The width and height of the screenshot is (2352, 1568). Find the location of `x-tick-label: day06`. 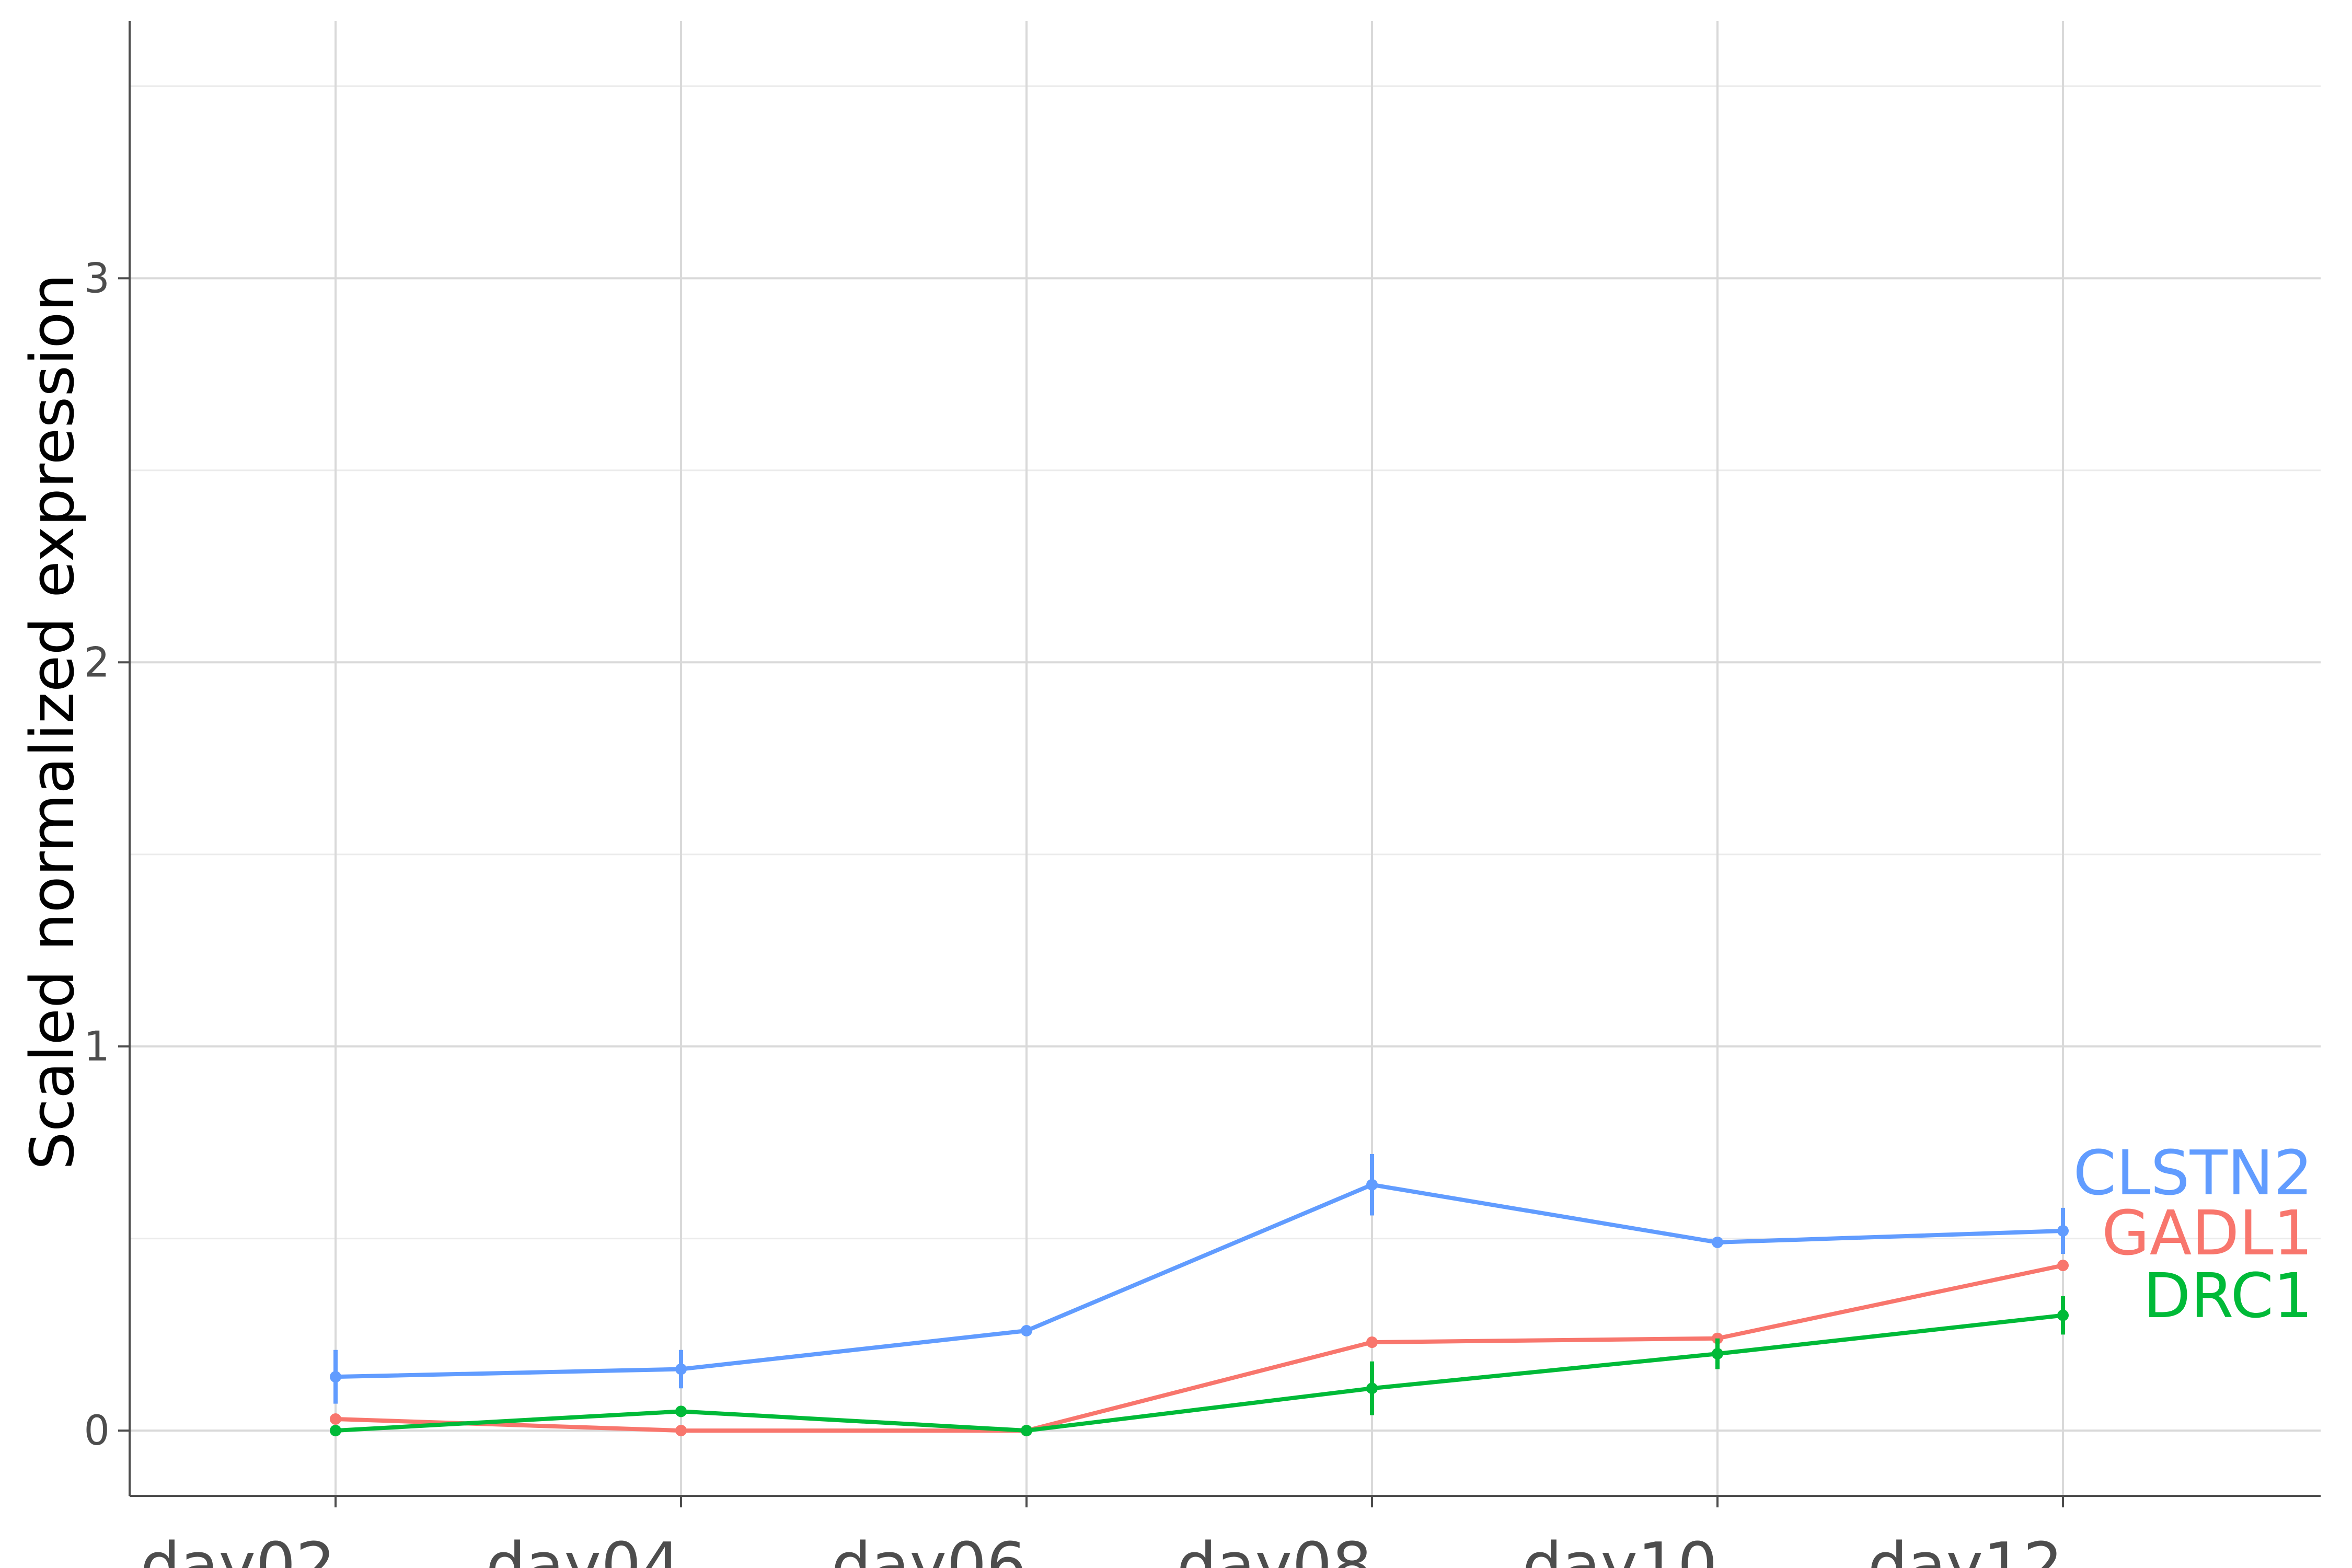

x-tick-label: day06 is located at coordinates (929, 1549).